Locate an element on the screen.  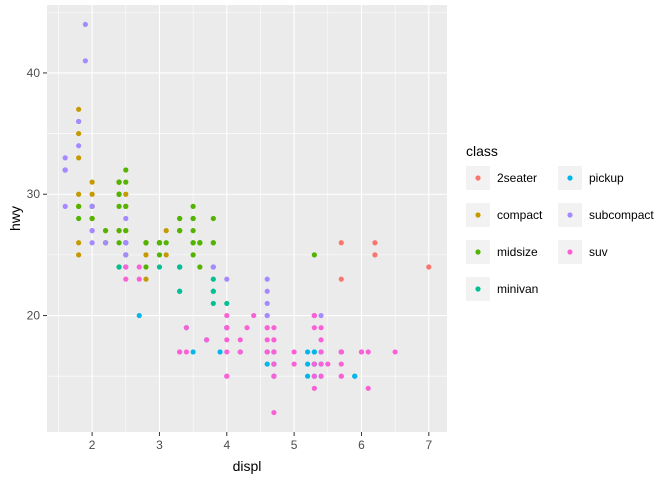
x-axis: 2 3 4 5 6 7 is located at coordinates (260, 442).